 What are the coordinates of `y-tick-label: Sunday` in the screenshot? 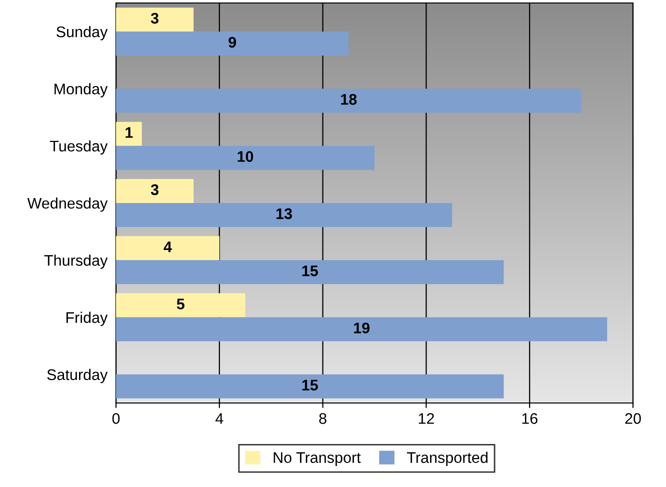 It's located at (82, 33).